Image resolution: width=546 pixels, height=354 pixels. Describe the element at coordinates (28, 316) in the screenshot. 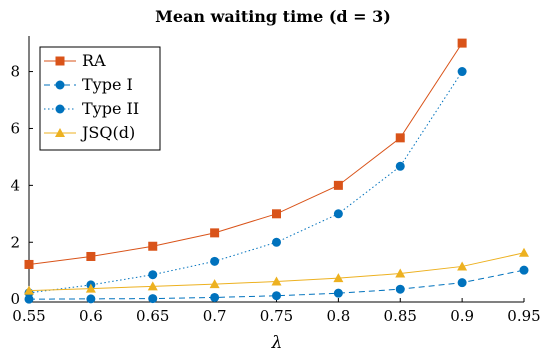

I see `x-tick-label: 0.55` at that location.